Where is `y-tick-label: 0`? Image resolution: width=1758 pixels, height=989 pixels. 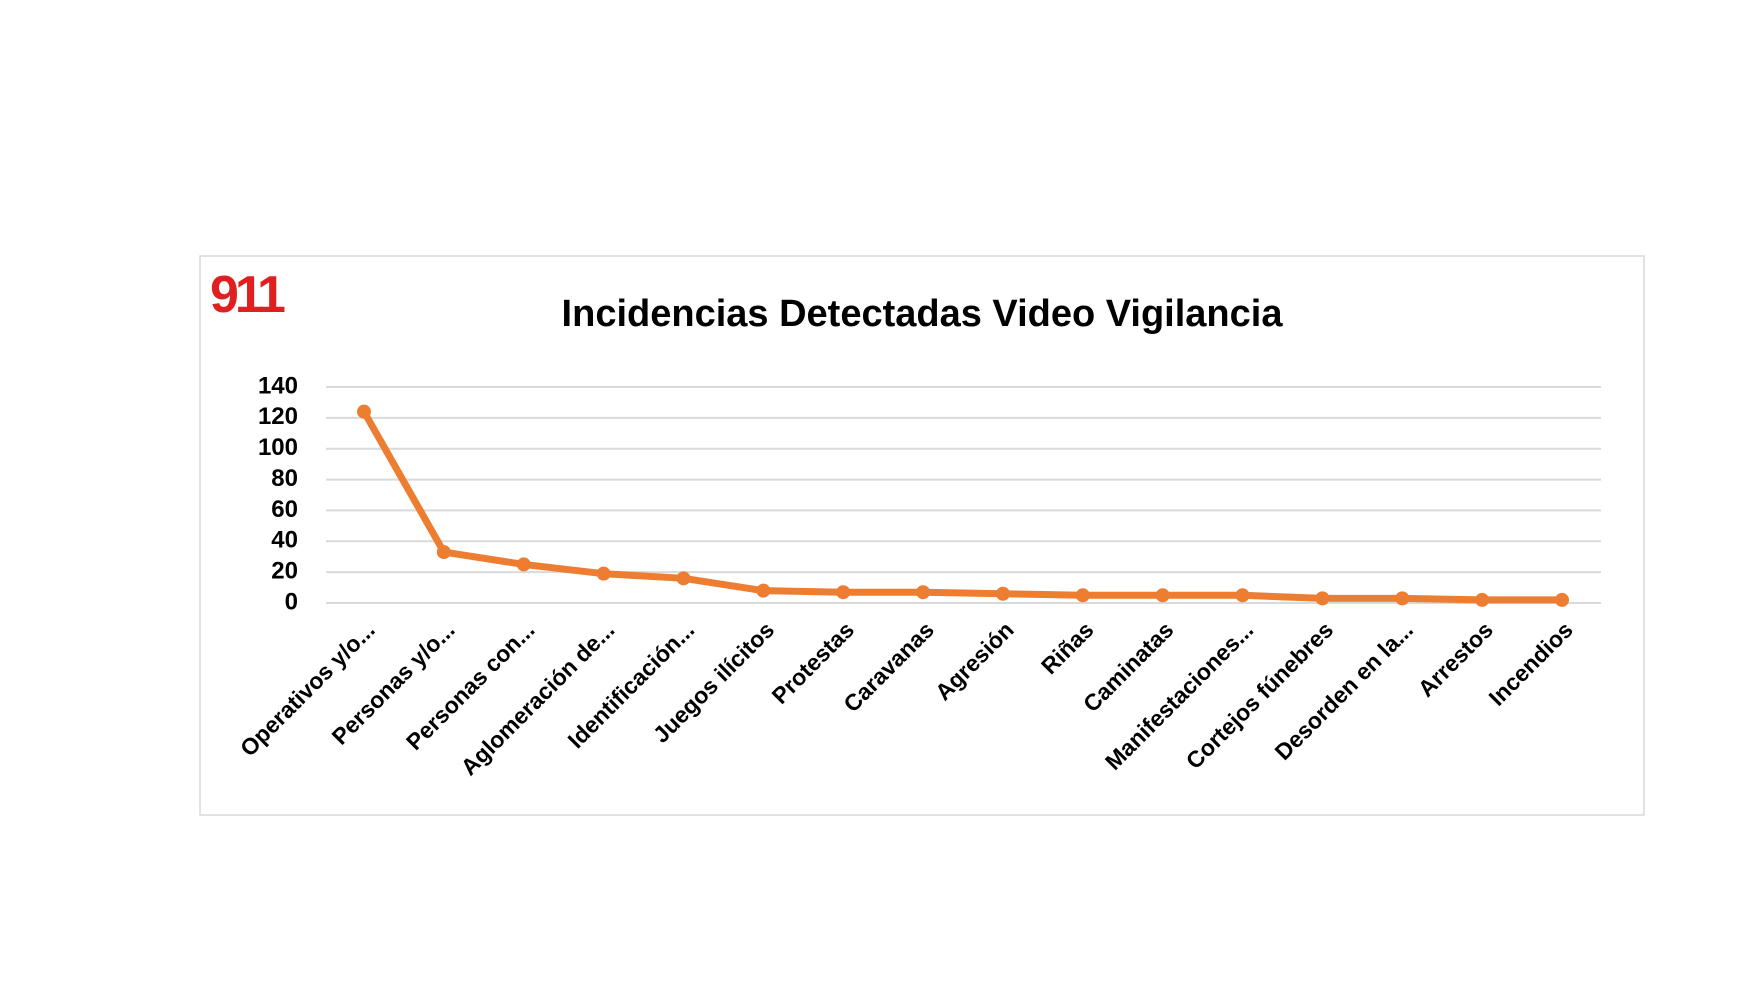 y-tick-label: 0 is located at coordinates (291, 601).